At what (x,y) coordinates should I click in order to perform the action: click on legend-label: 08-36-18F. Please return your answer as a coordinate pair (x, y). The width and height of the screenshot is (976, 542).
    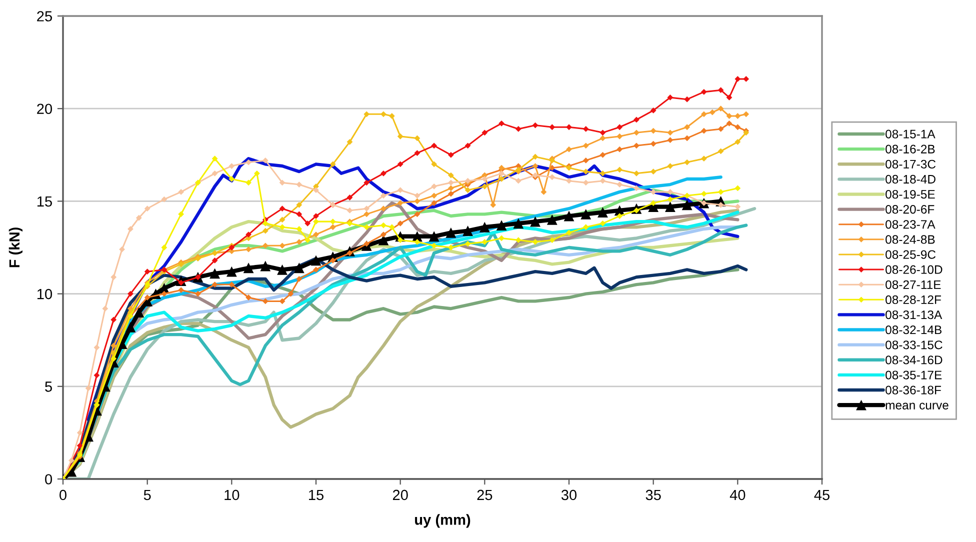
    Looking at the image, I should click on (913, 390).